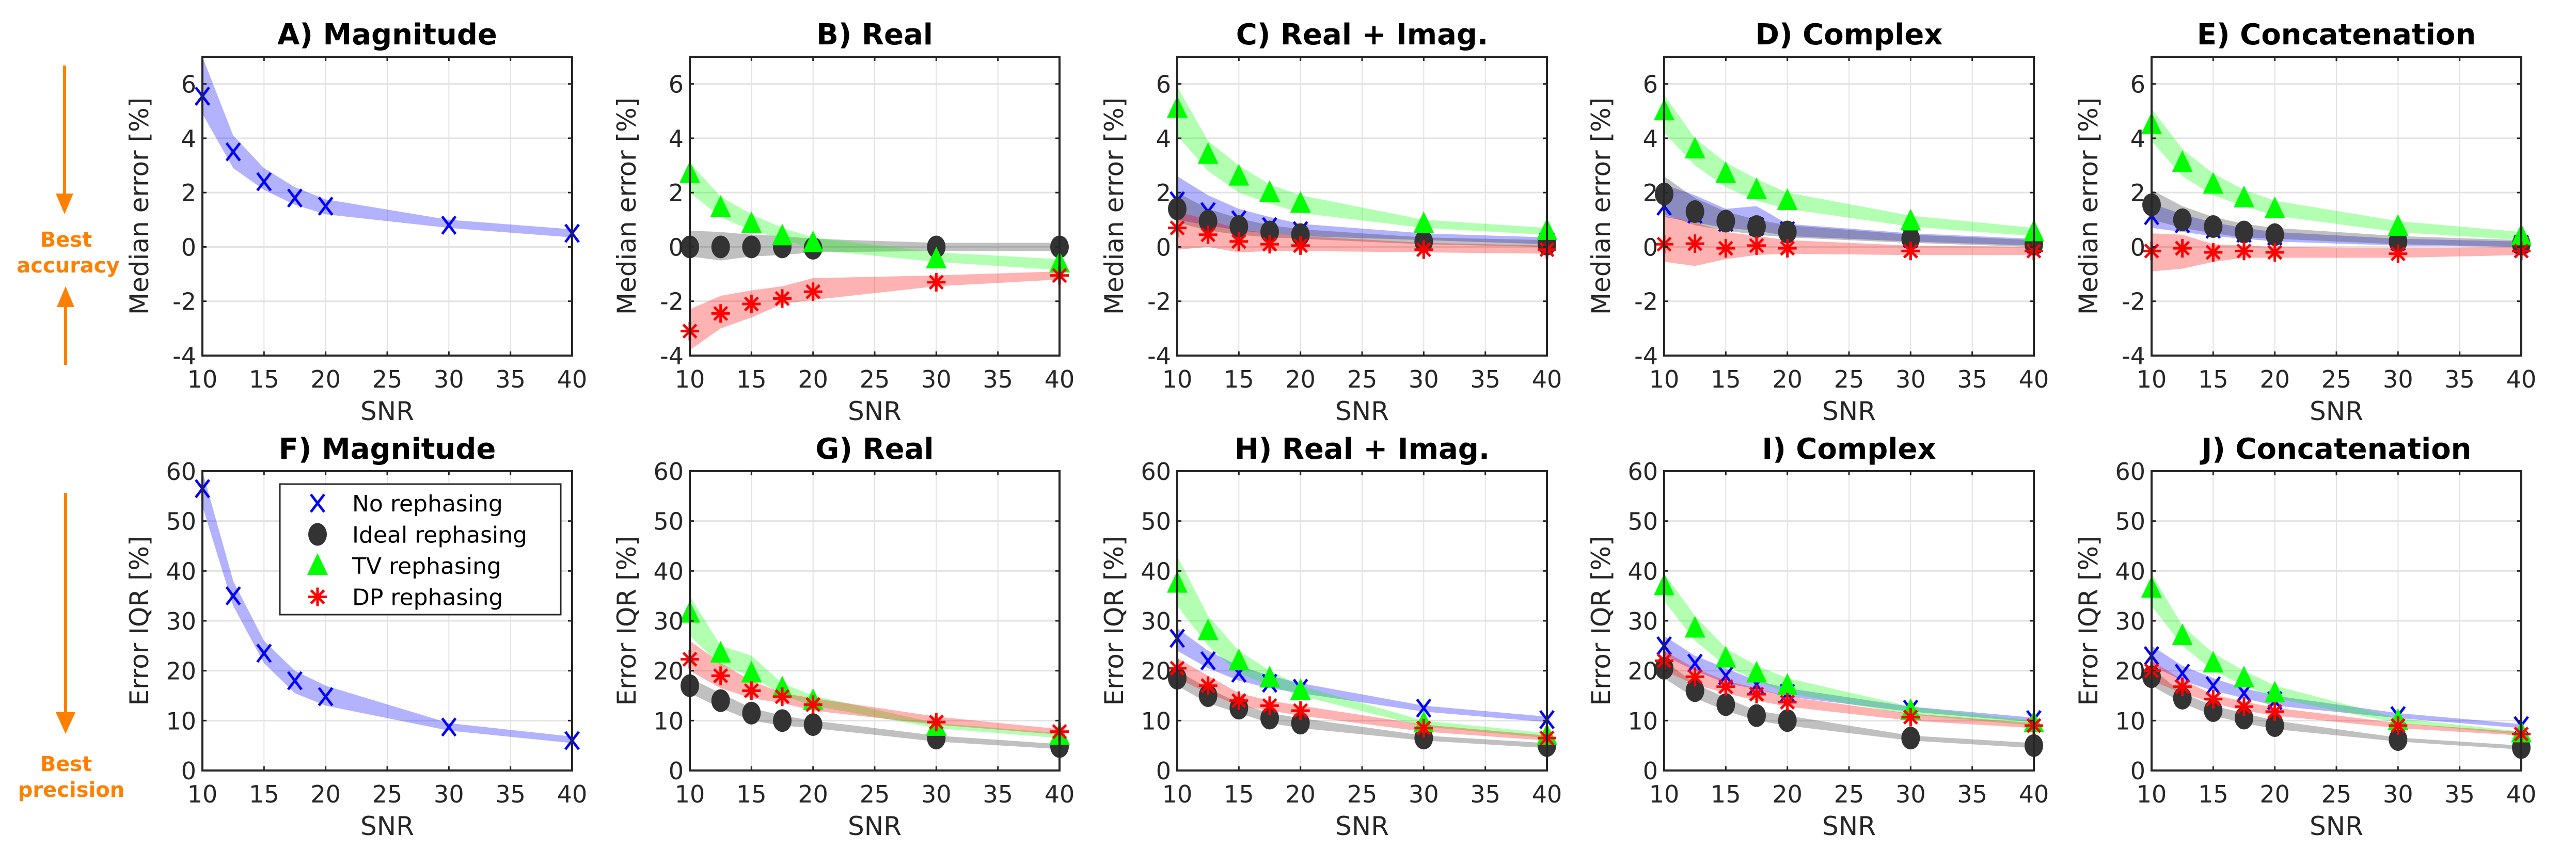 This screenshot has width=2576, height=867. I want to click on y-tick-label: 4, so click(676, 139).